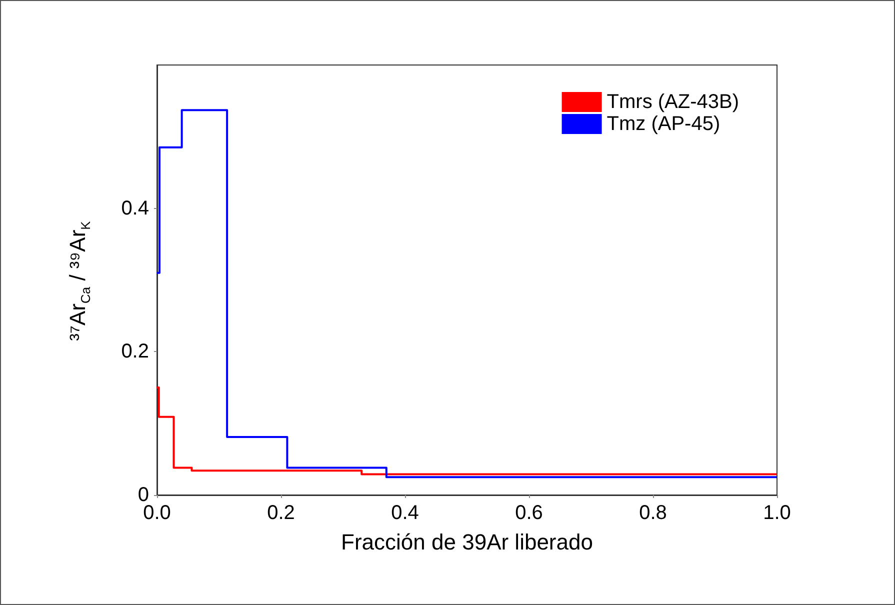 This screenshot has height=605, width=895. What do you see at coordinates (135, 351) in the screenshot?
I see `y-tick-label: 0.2` at bounding box center [135, 351].